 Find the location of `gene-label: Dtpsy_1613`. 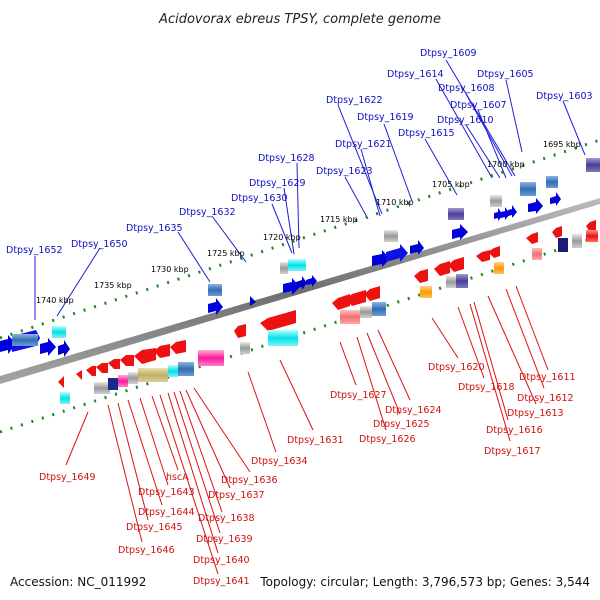

gene-label: Dtpsy_1613 is located at coordinates (535, 413).